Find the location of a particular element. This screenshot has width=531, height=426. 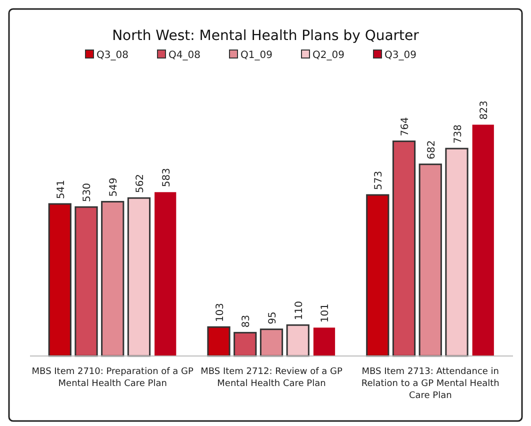

data-label: 583 is located at coordinates (166, 178).